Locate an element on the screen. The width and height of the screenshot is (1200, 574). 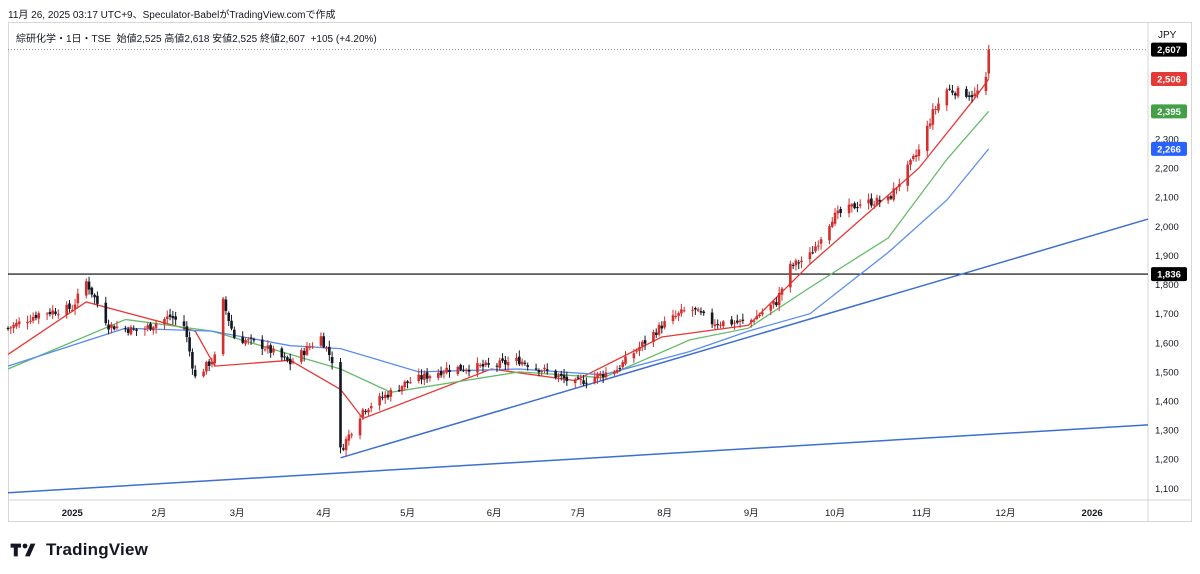
y-tick-label-3: 1,400 is located at coordinates (1167, 402).